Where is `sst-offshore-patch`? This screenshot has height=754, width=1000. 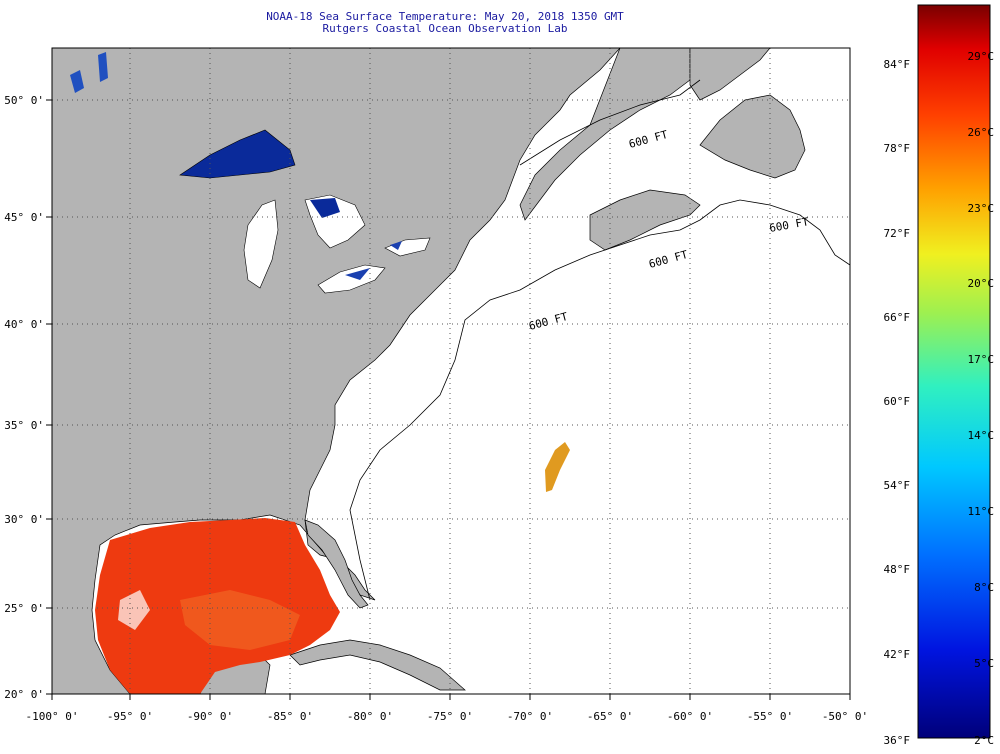
sst-offshore-patch is located at coordinates (557, 467).